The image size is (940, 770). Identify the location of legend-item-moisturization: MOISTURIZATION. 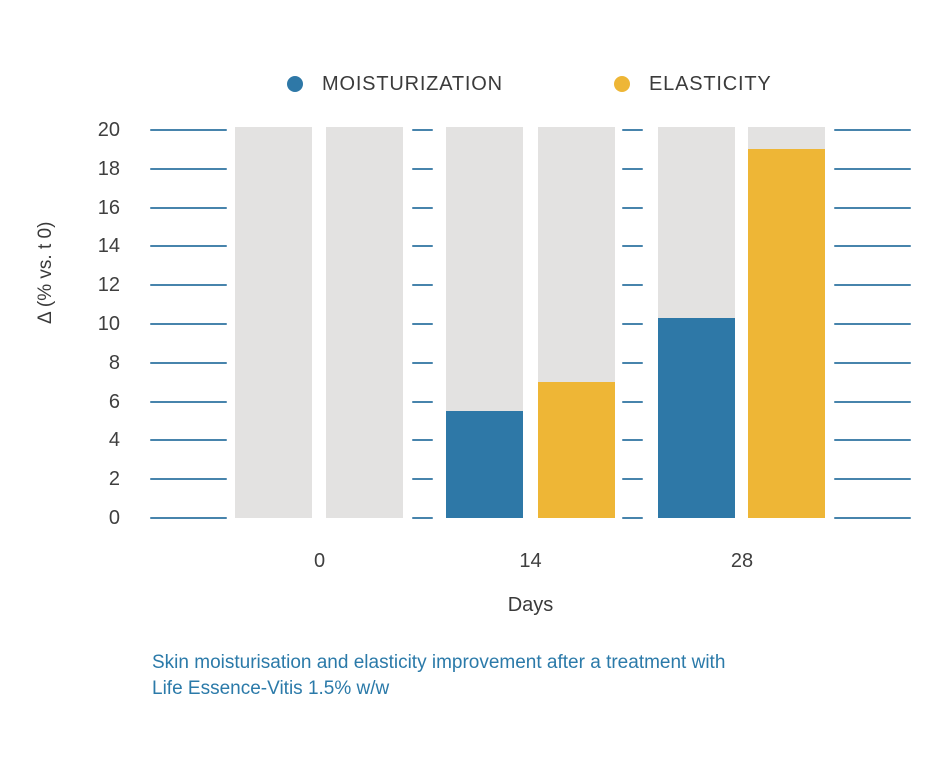
(395, 84).